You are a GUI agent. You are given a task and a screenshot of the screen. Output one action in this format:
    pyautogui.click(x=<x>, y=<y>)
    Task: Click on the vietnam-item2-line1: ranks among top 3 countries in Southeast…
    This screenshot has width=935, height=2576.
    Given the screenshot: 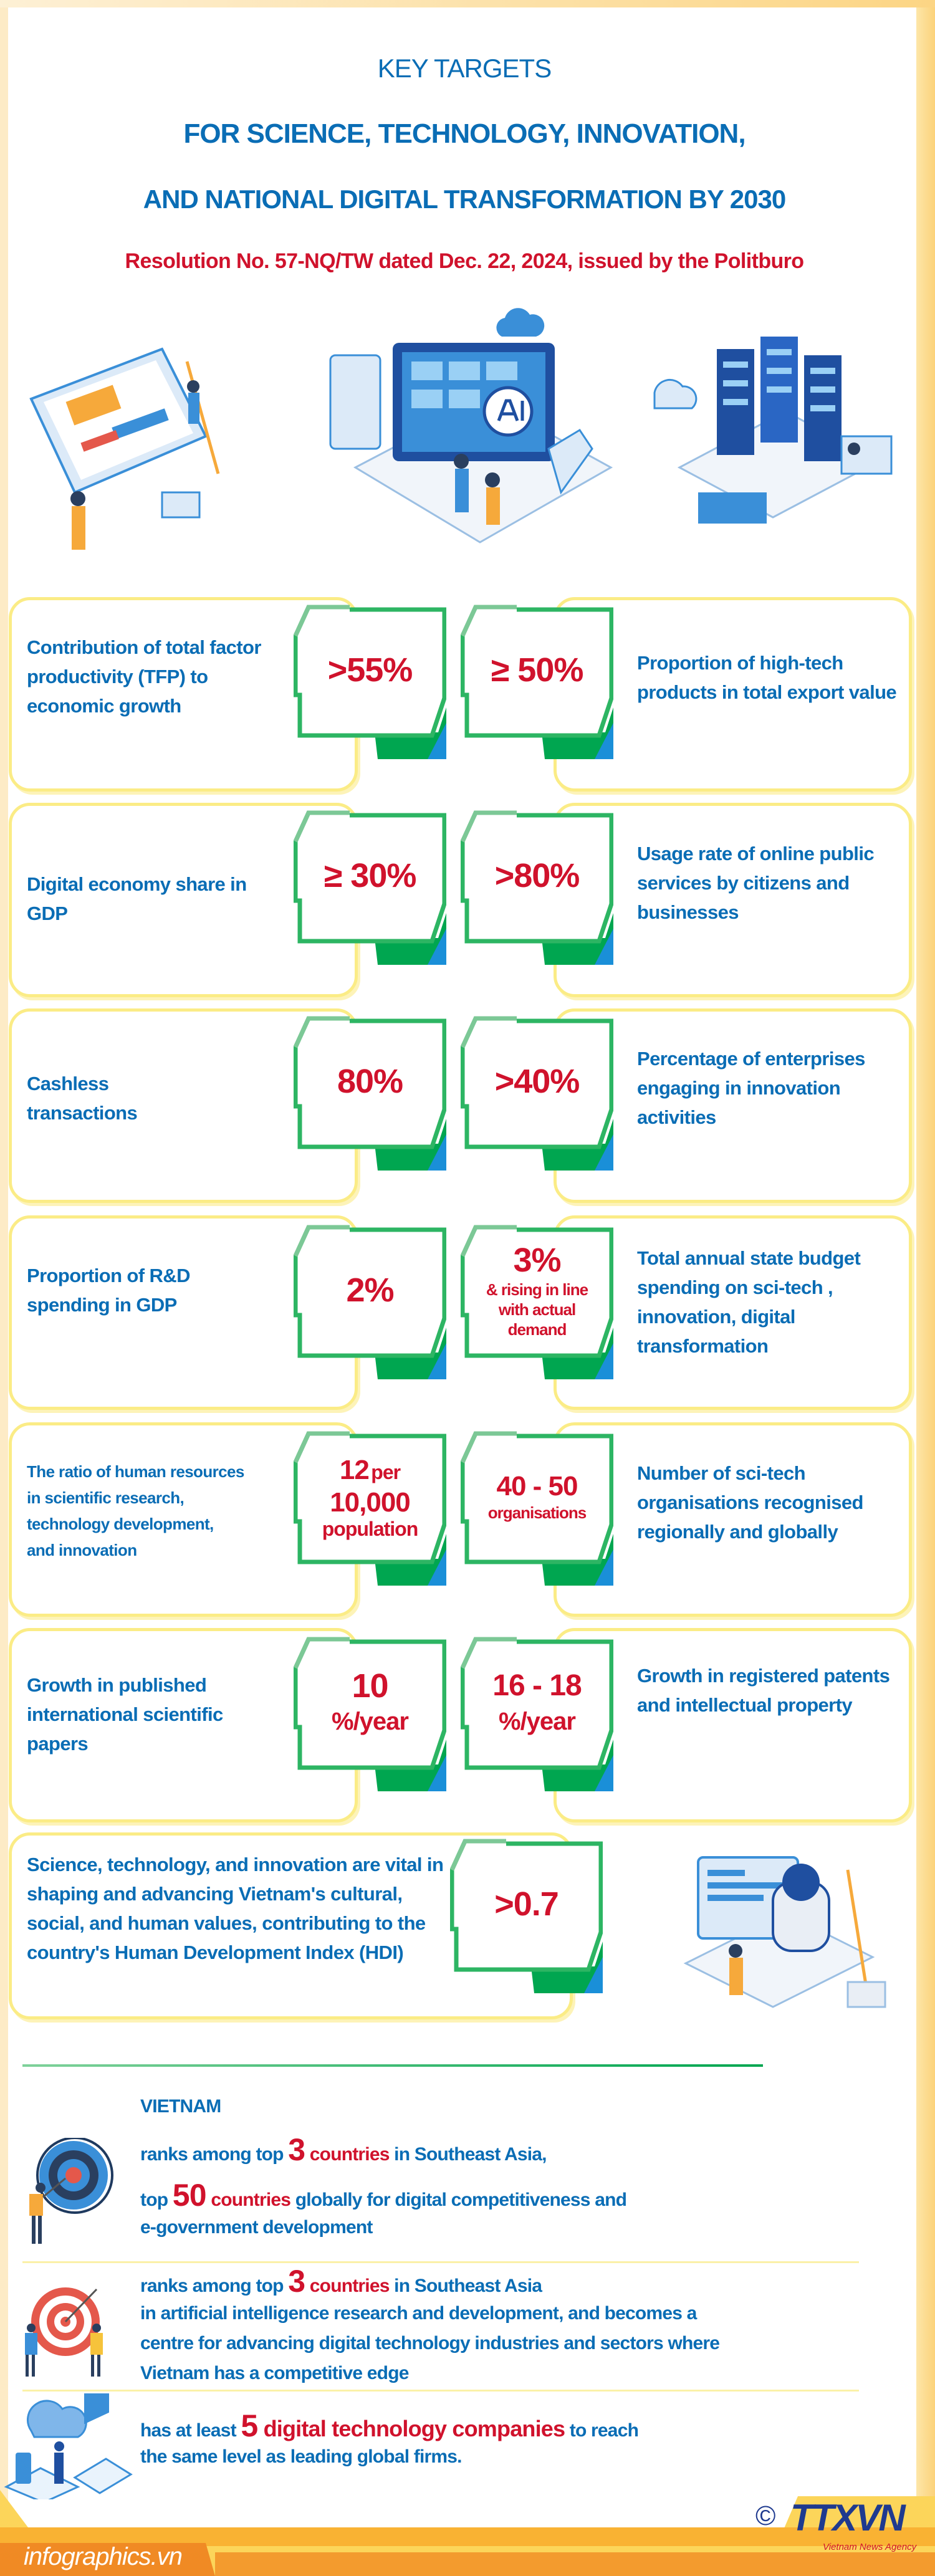 What is the action you would take?
    pyautogui.click(x=525, y=2284)
    